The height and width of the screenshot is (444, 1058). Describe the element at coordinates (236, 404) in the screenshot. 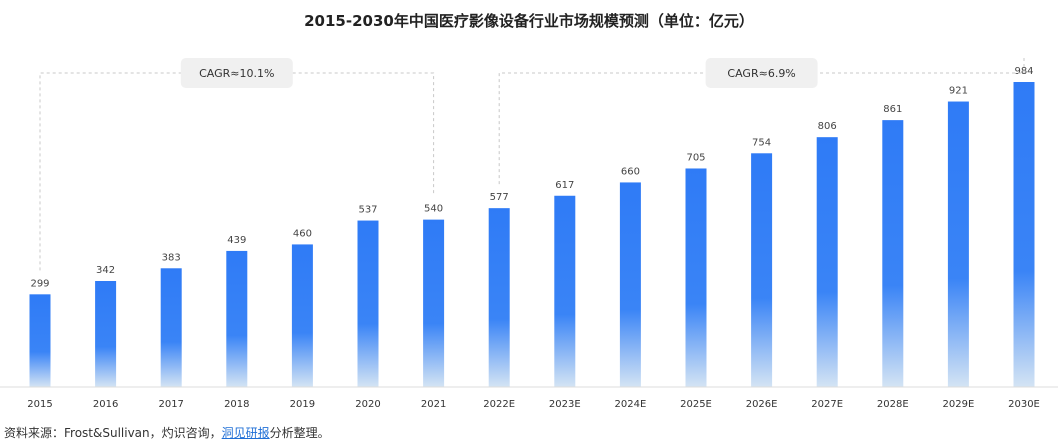

I see `x-tick-label: 2018` at that location.